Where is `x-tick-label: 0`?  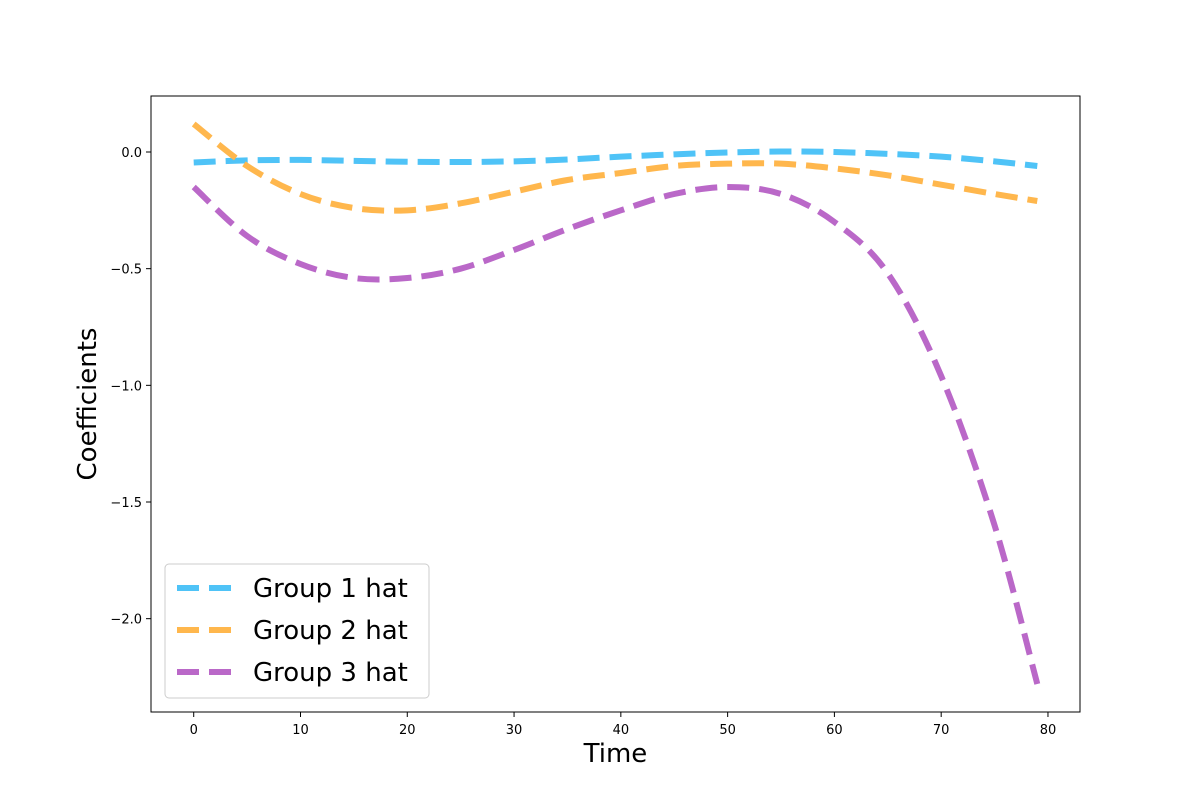 x-tick-label: 0 is located at coordinates (194, 730).